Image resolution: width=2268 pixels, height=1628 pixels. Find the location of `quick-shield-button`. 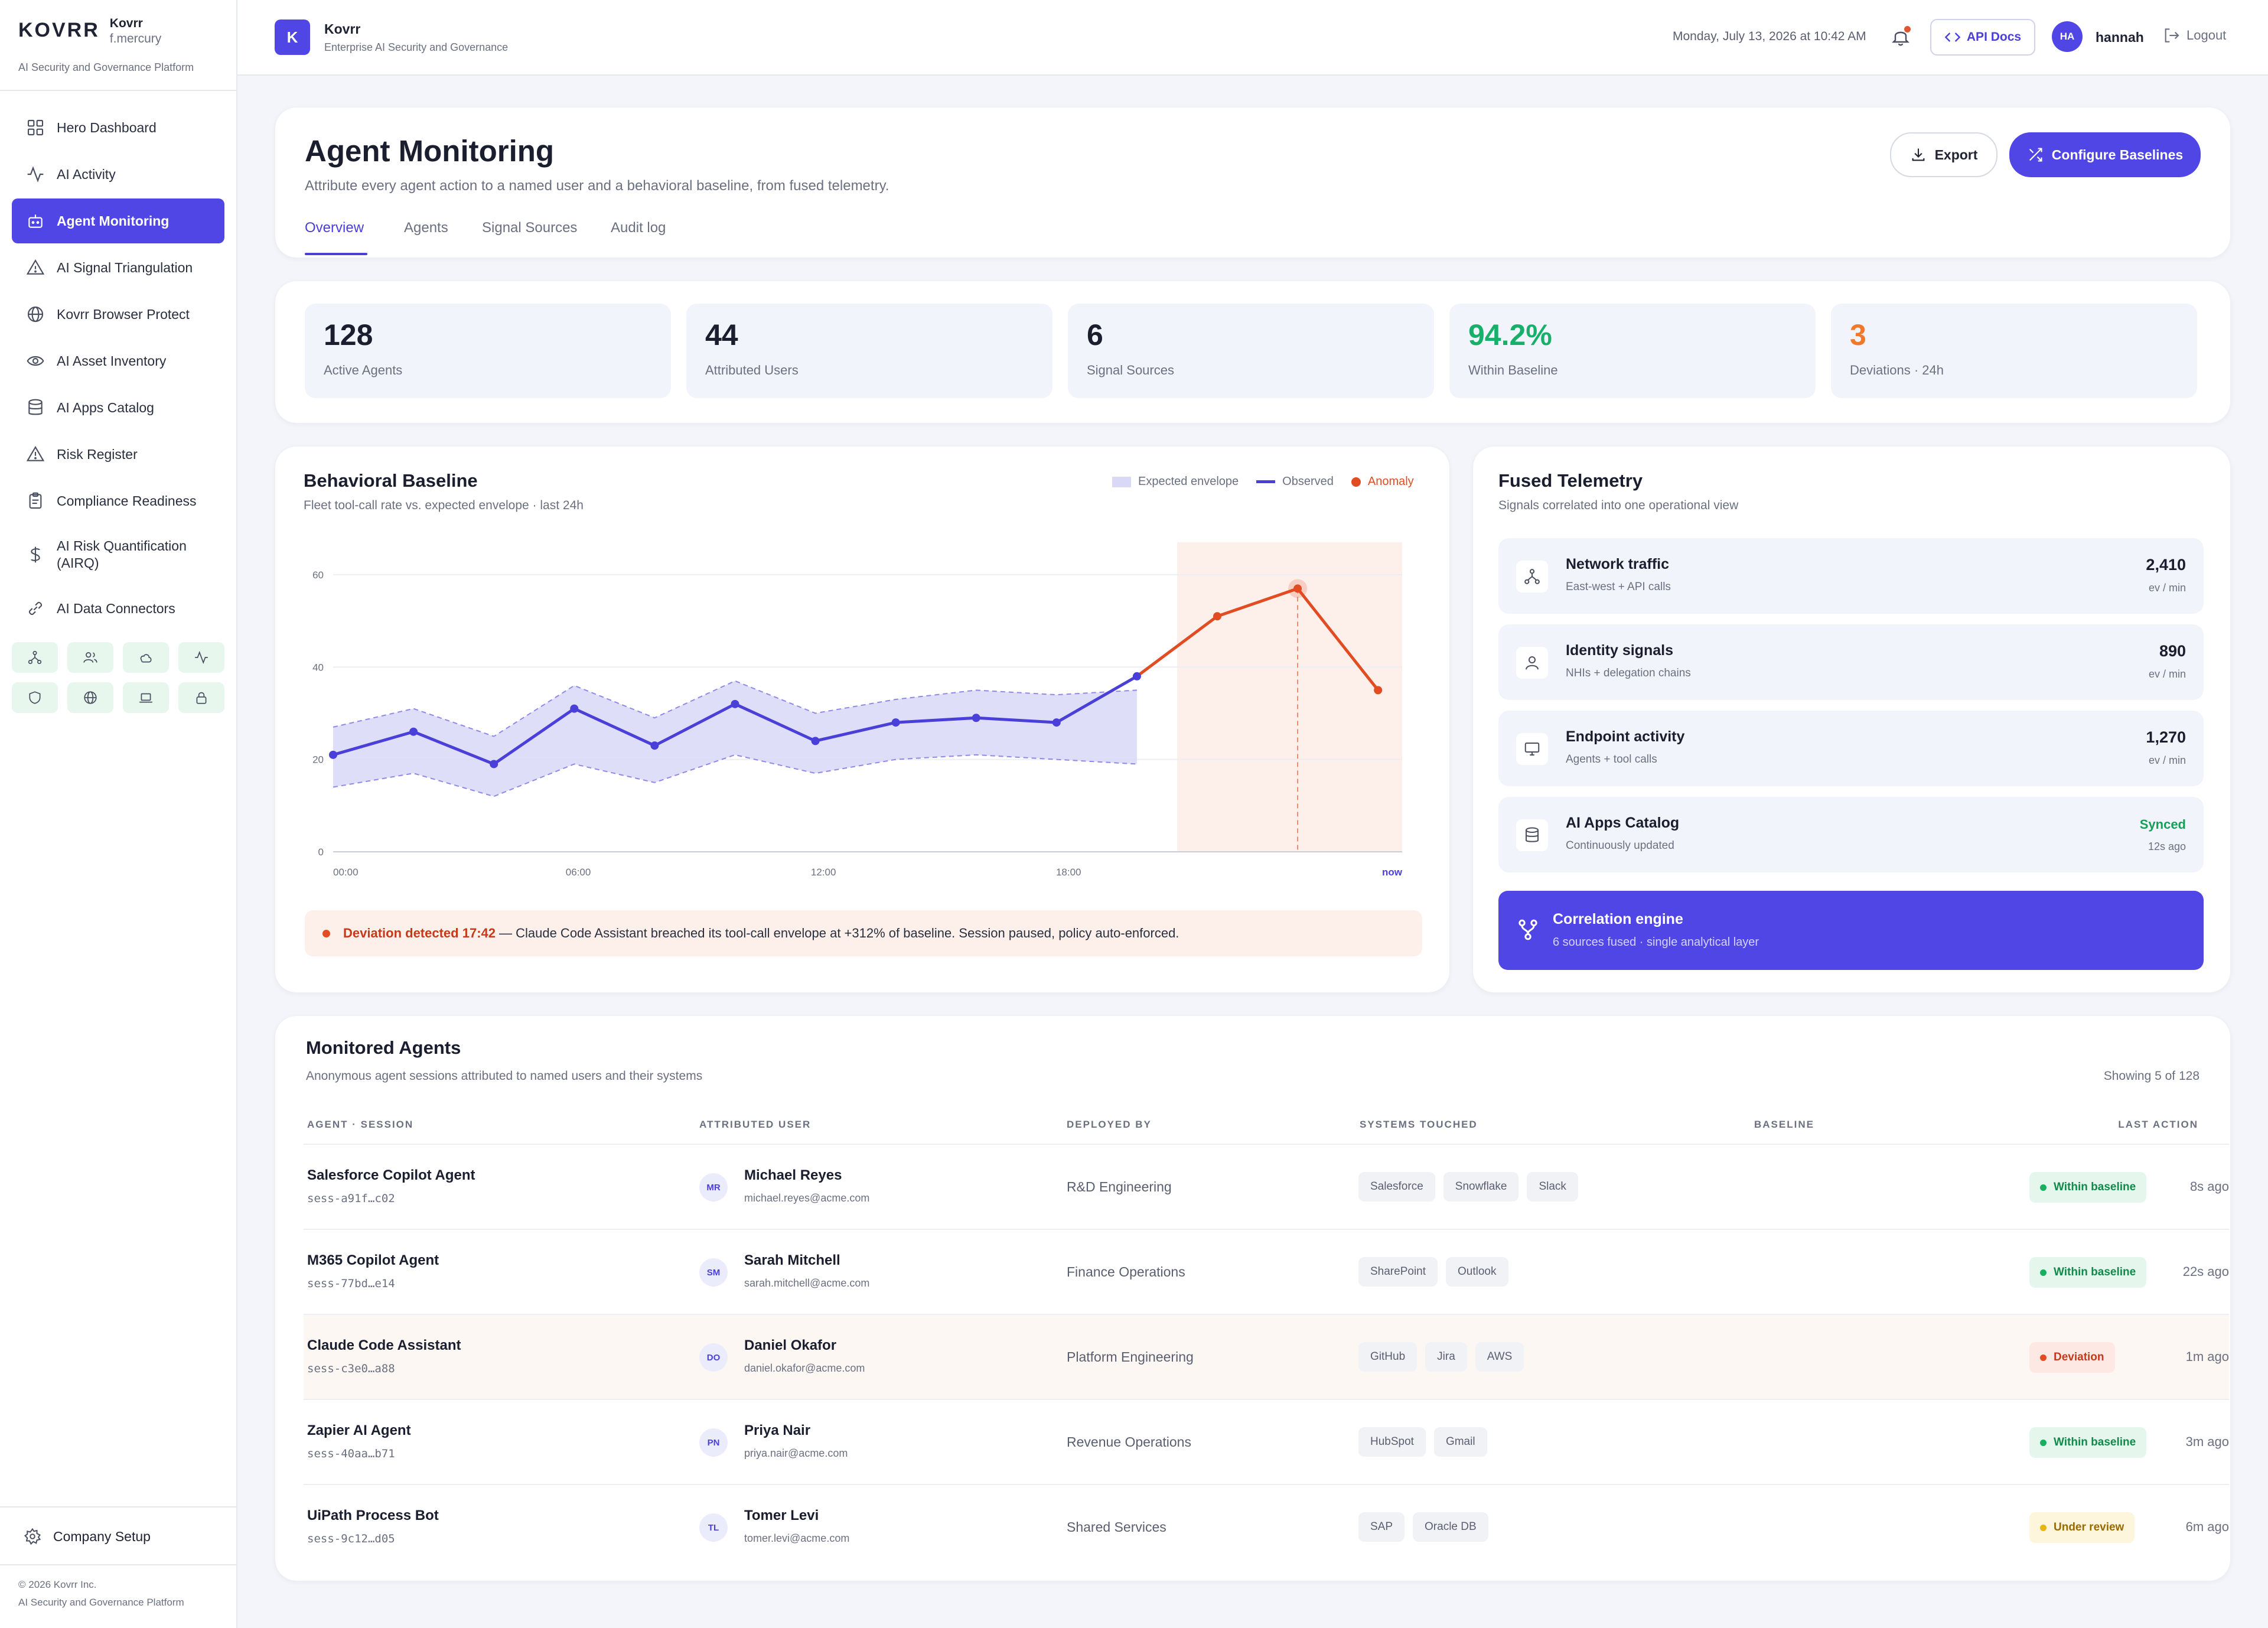

quick-shield-button is located at coordinates (35, 697).